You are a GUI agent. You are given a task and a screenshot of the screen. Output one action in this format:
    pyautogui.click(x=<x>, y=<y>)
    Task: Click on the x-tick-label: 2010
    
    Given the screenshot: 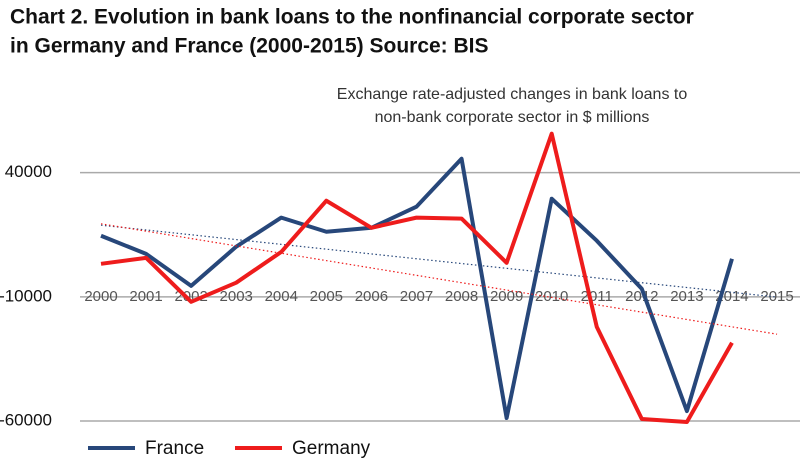 What is the action you would take?
    pyautogui.click(x=551, y=296)
    